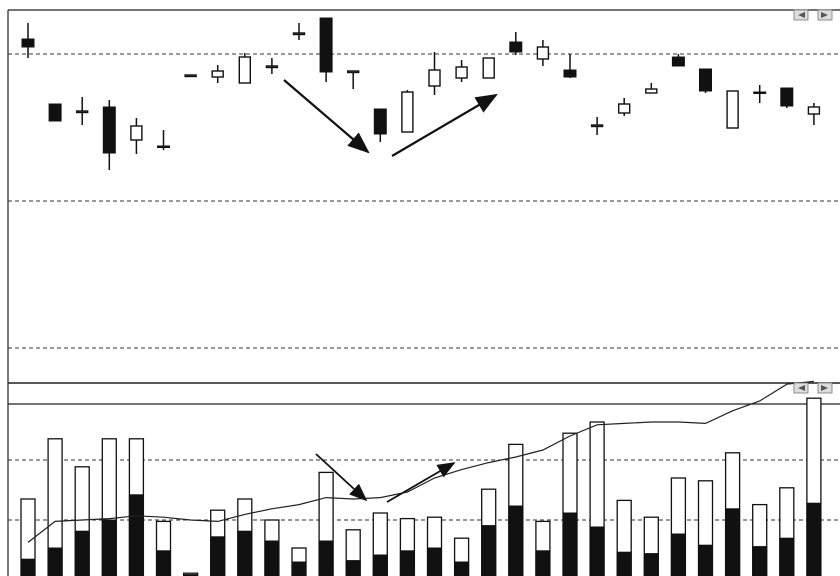 This screenshot has height=576, width=840. I want to click on scroll-controls, so click(813, 201).